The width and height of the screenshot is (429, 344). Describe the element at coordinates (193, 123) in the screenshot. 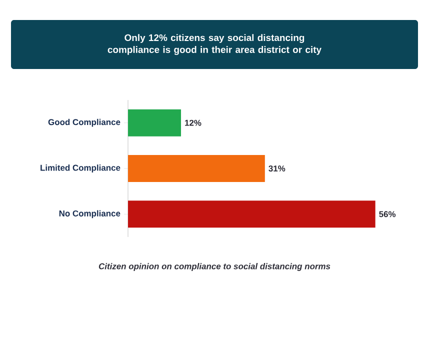

I see `data-label: 12%` at that location.